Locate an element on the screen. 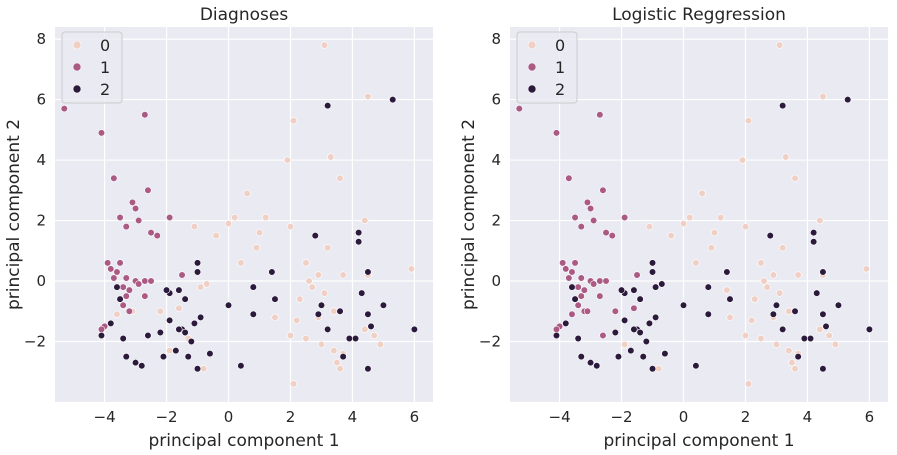 This screenshot has height=455, width=897. y-tick-label: 4 is located at coordinates (41, 160).